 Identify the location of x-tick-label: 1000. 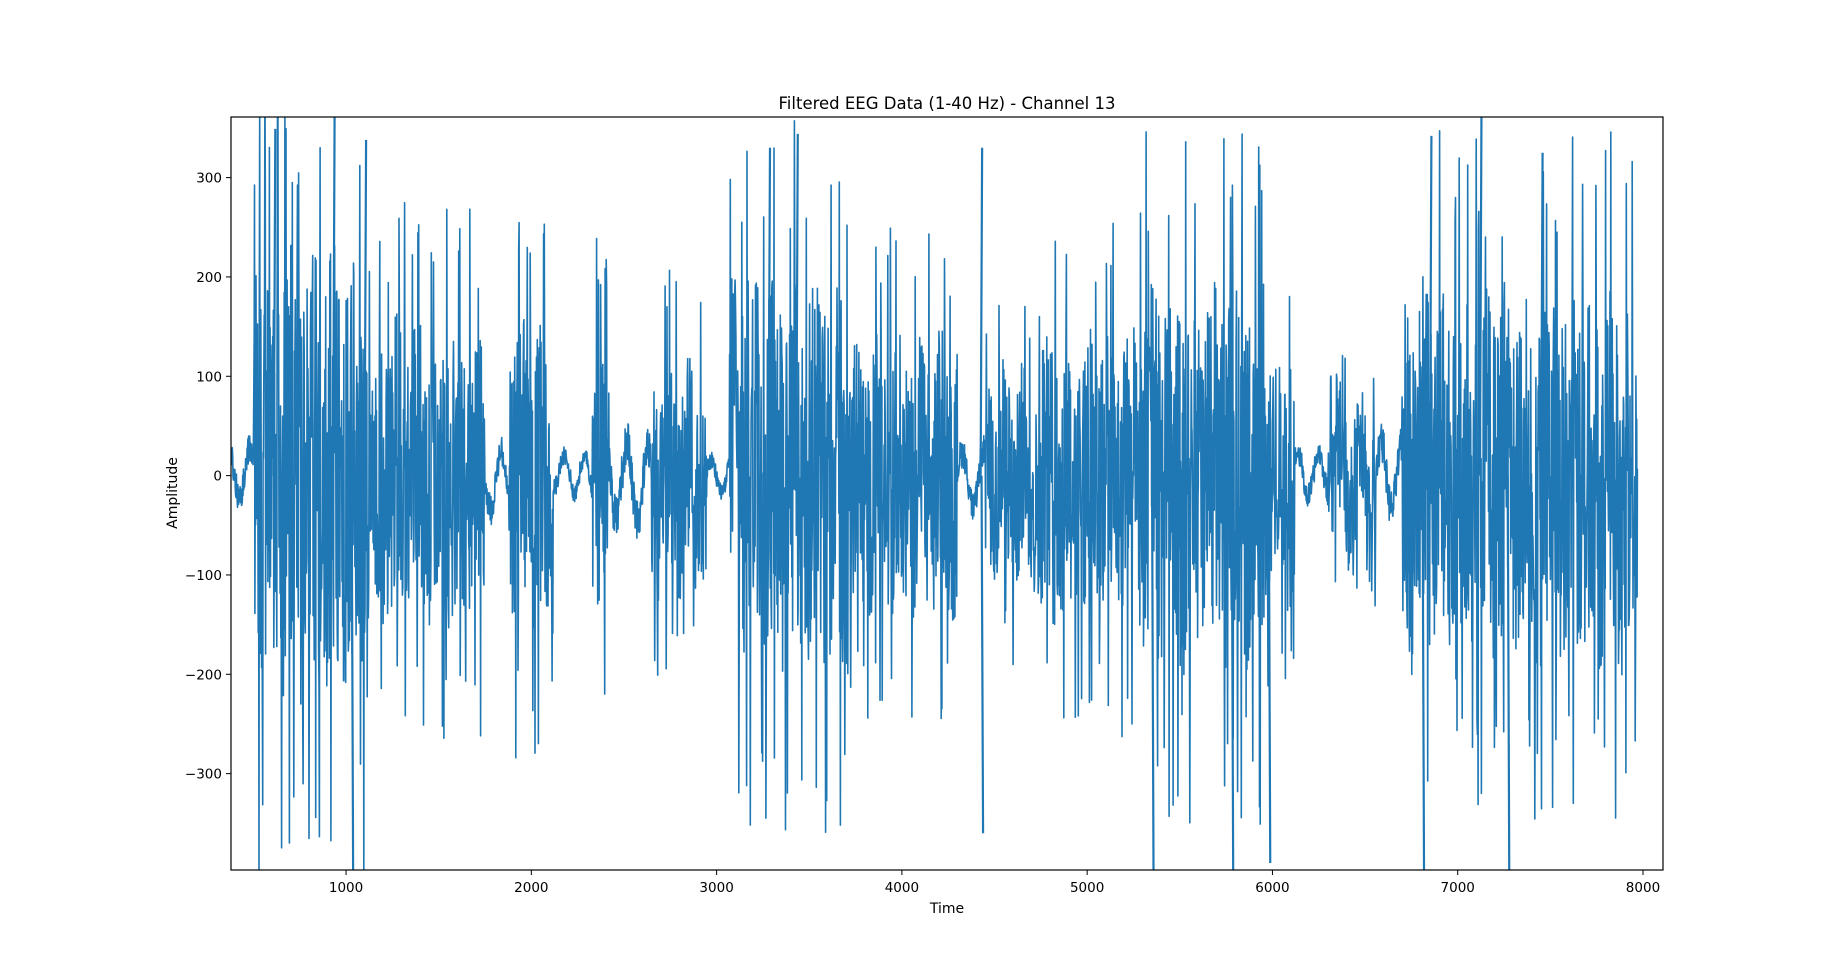
(346, 888).